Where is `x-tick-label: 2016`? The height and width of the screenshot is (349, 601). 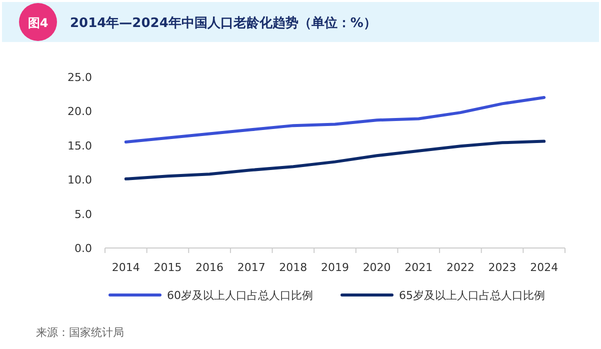 x-tick-label: 2016 is located at coordinates (210, 267).